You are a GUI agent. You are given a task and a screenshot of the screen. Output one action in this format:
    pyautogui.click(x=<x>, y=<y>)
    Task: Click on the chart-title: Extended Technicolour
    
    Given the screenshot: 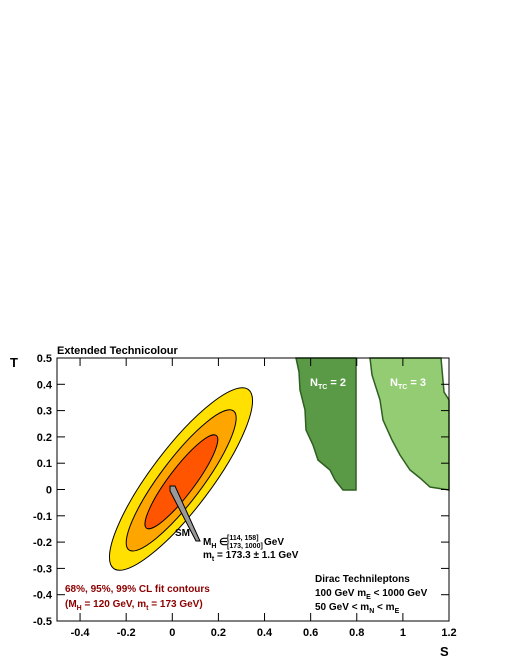 What is the action you would take?
    pyautogui.click(x=118, y=351)
    